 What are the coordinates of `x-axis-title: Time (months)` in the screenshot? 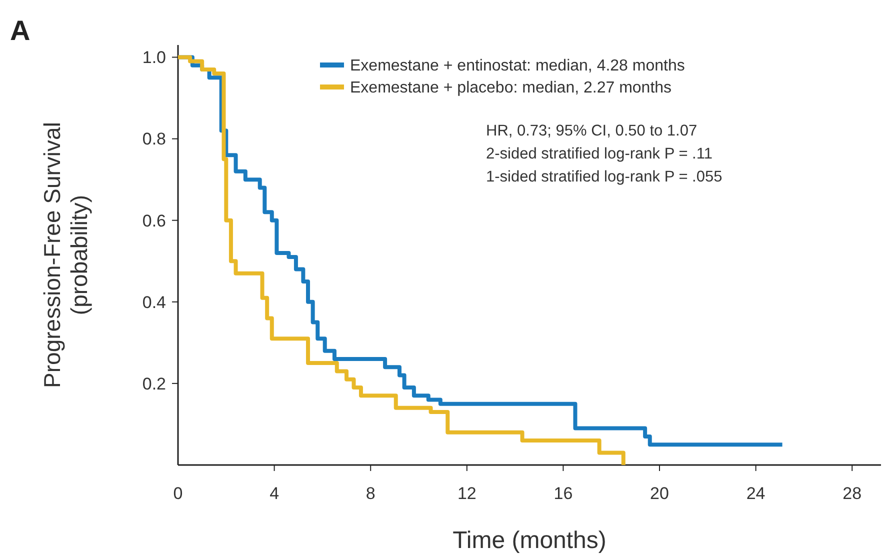 It's located at (529, 540).